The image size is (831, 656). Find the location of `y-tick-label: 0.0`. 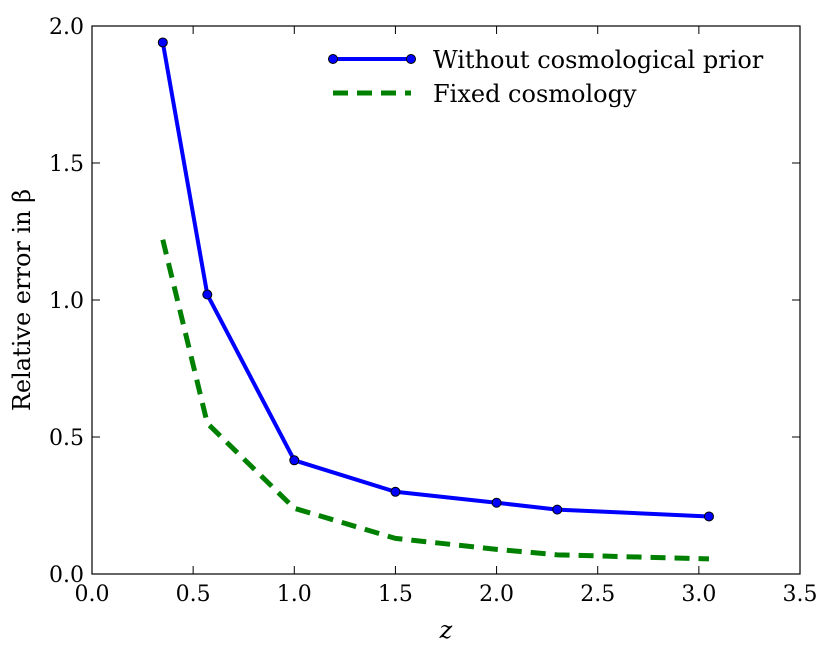

y-tick-label: 0.0 is located at coordinates (66, 575).